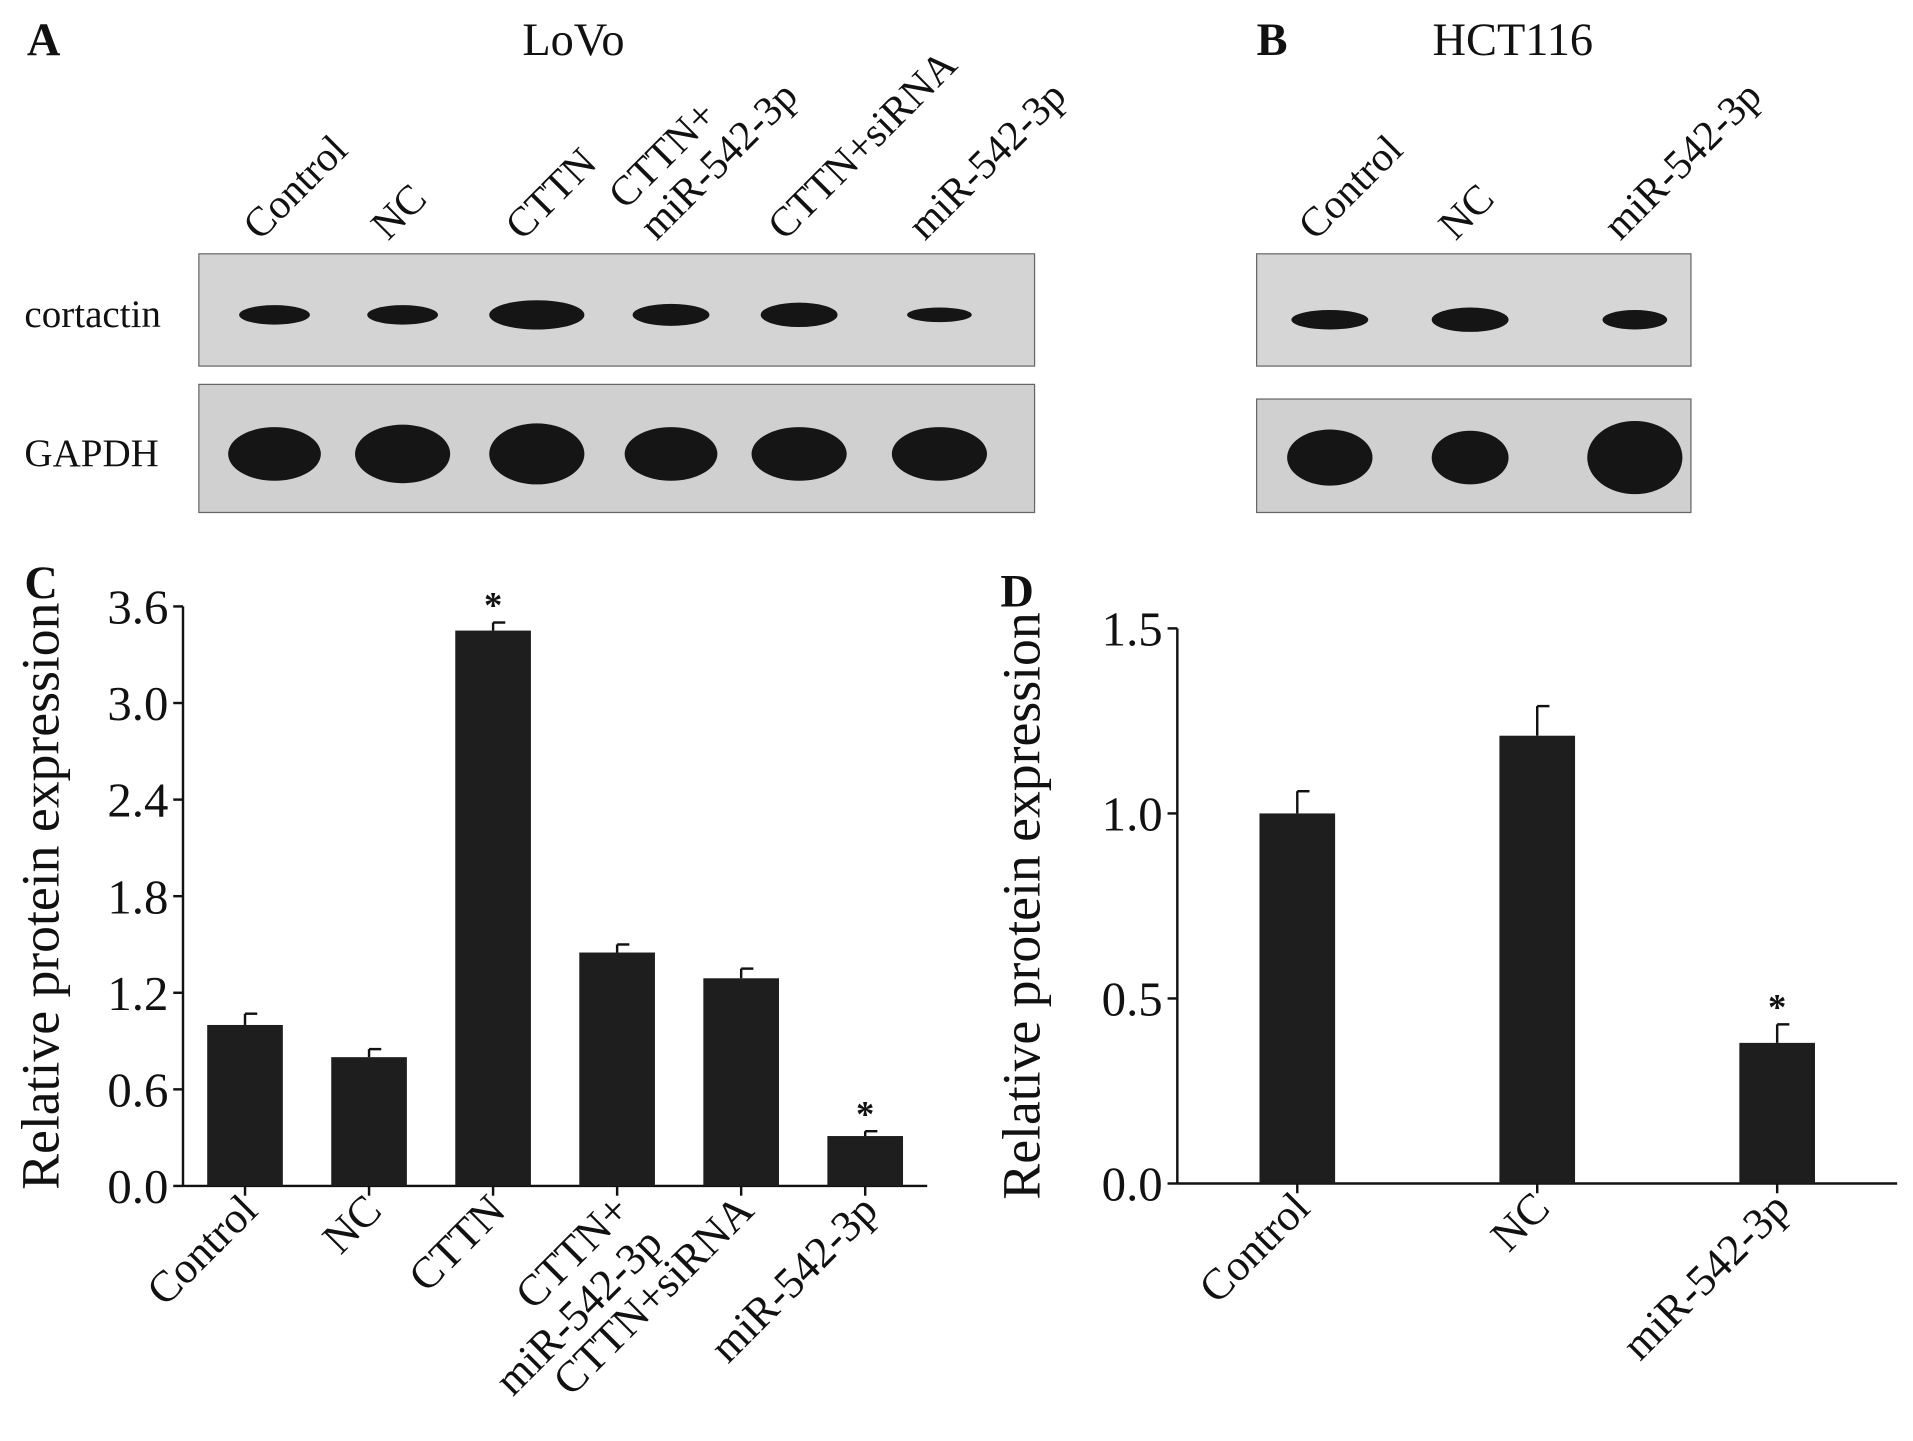 The height and width of the screenshot is (1441, 1913). What do you see at coordinates (1272, 40) in the screenshot?
I see `panel-letter: B` at bounding box center [1272, 40].